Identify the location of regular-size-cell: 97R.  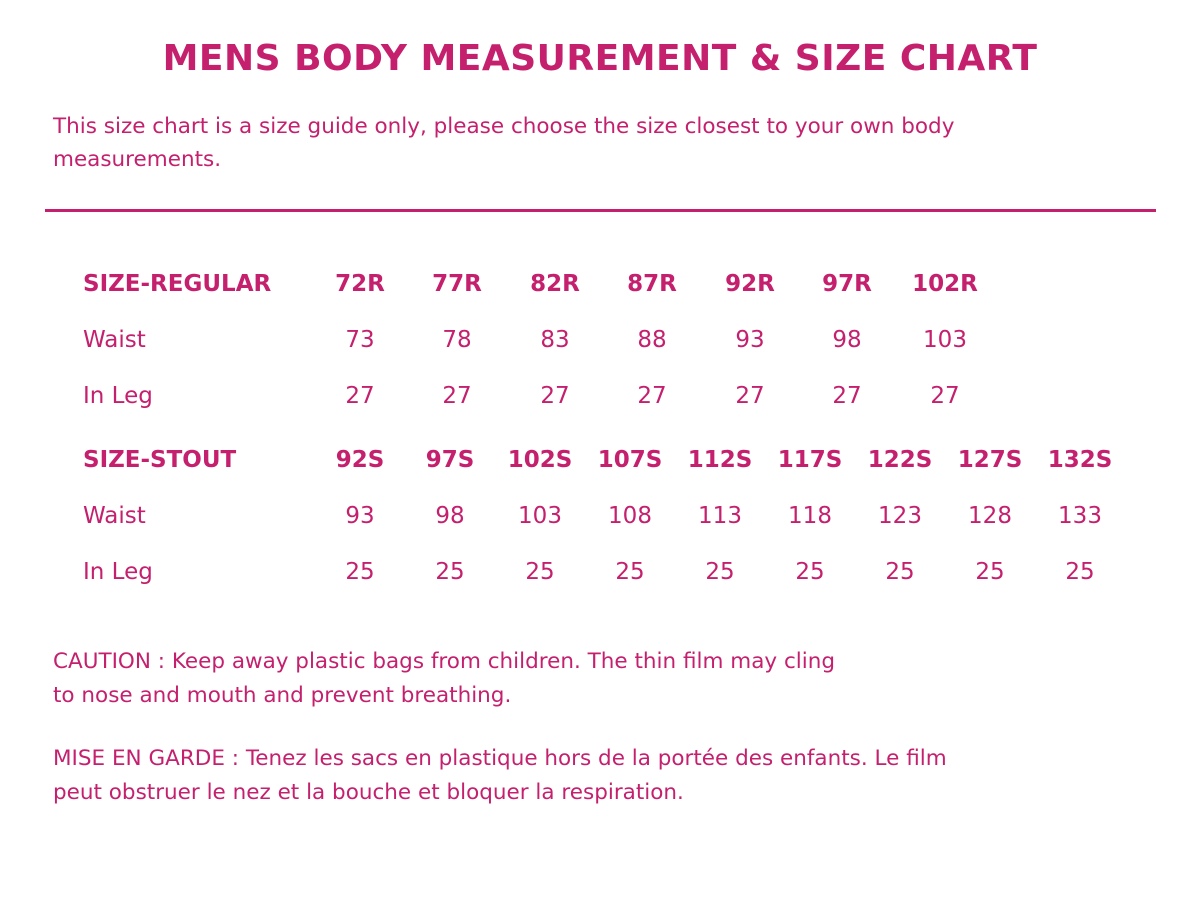
(847, 284).